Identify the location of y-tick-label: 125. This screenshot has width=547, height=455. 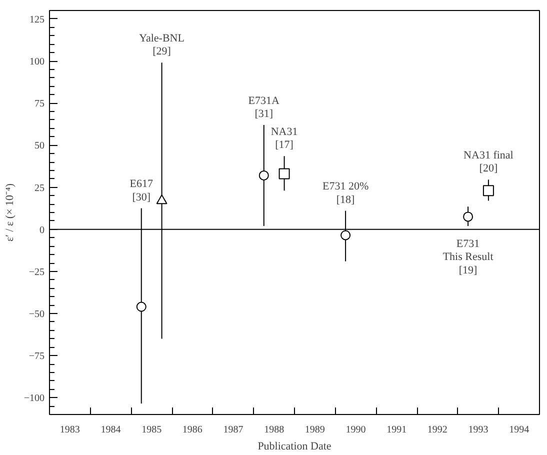
(37, 20).